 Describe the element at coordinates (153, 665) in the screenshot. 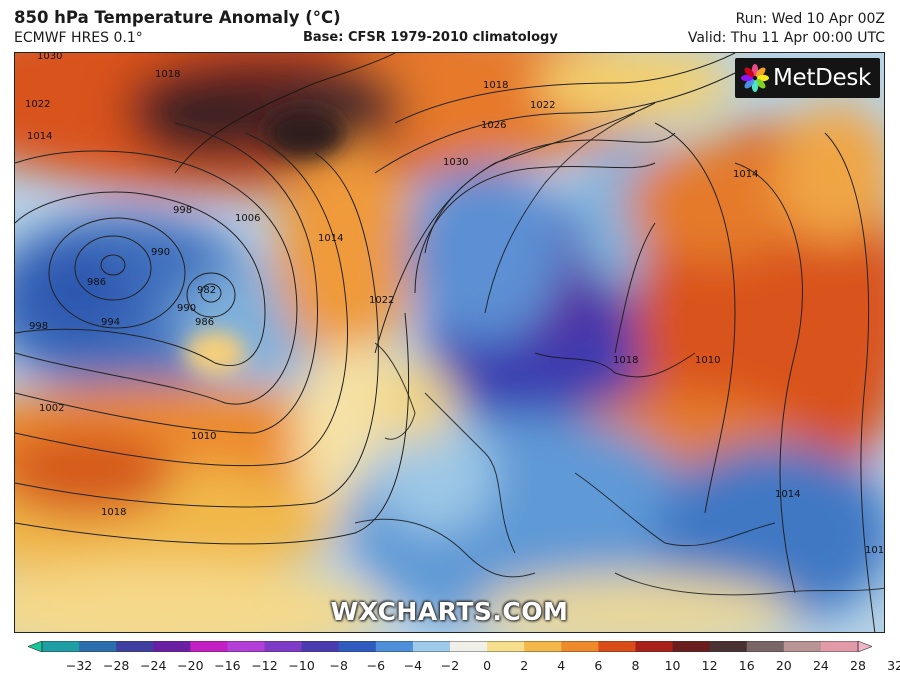

I see `colorbar-tick-label: −24` at that location.